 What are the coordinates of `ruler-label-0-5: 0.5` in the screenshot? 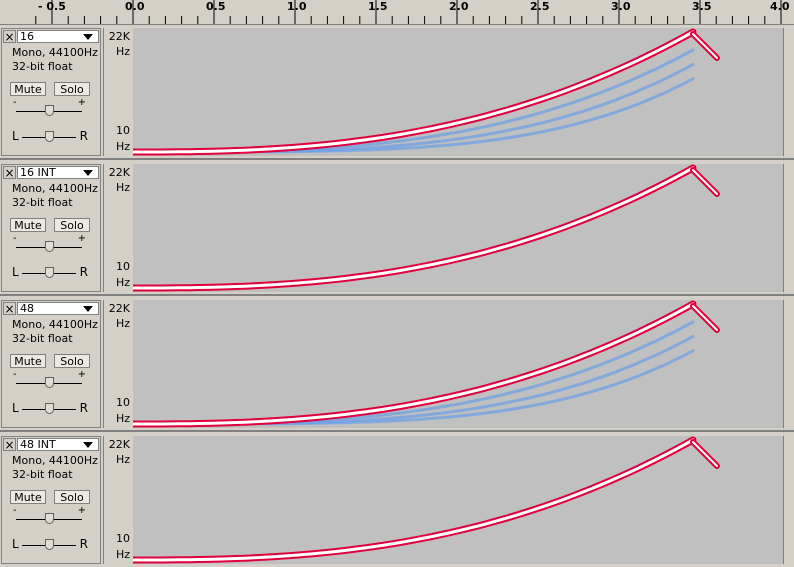 It's located at (216, 6).